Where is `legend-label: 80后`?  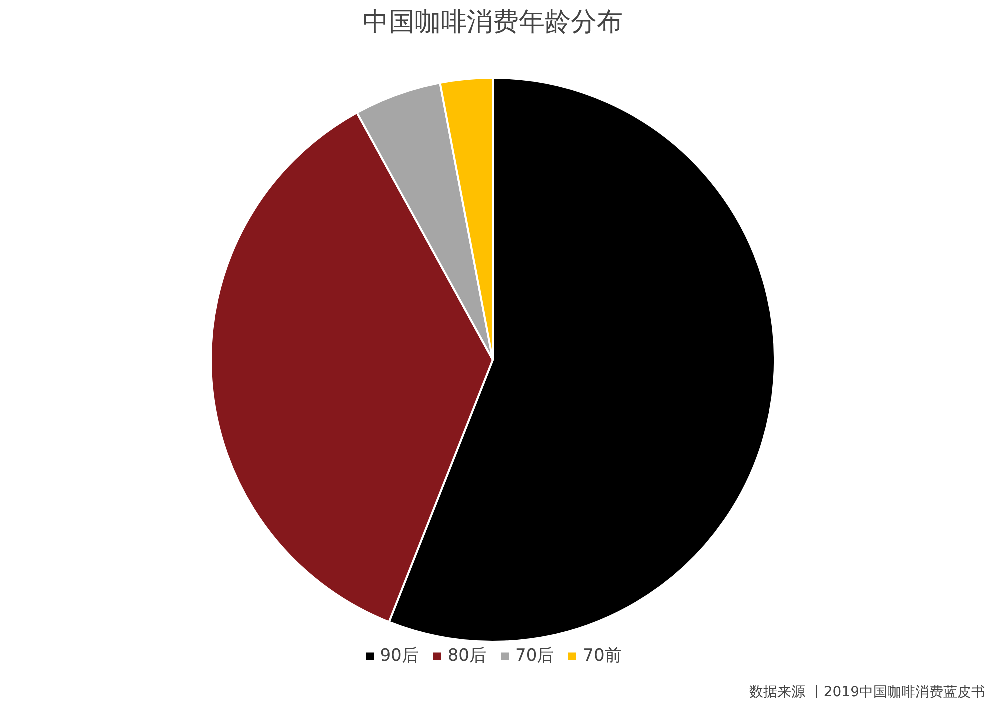
legend-label: 80后 is located at coordinates (467, 656).